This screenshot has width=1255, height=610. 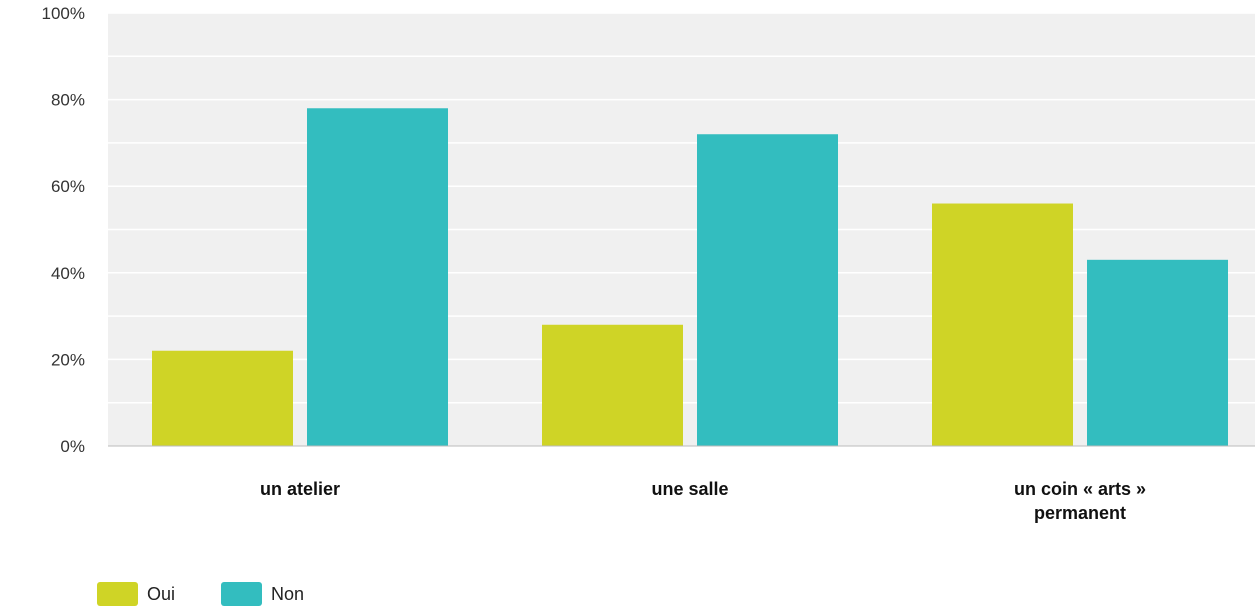 What do you see at coordinates (161, 593) in the screenshot?
I see `legend-label-oui: Oui` at bounding box center [161, 593].